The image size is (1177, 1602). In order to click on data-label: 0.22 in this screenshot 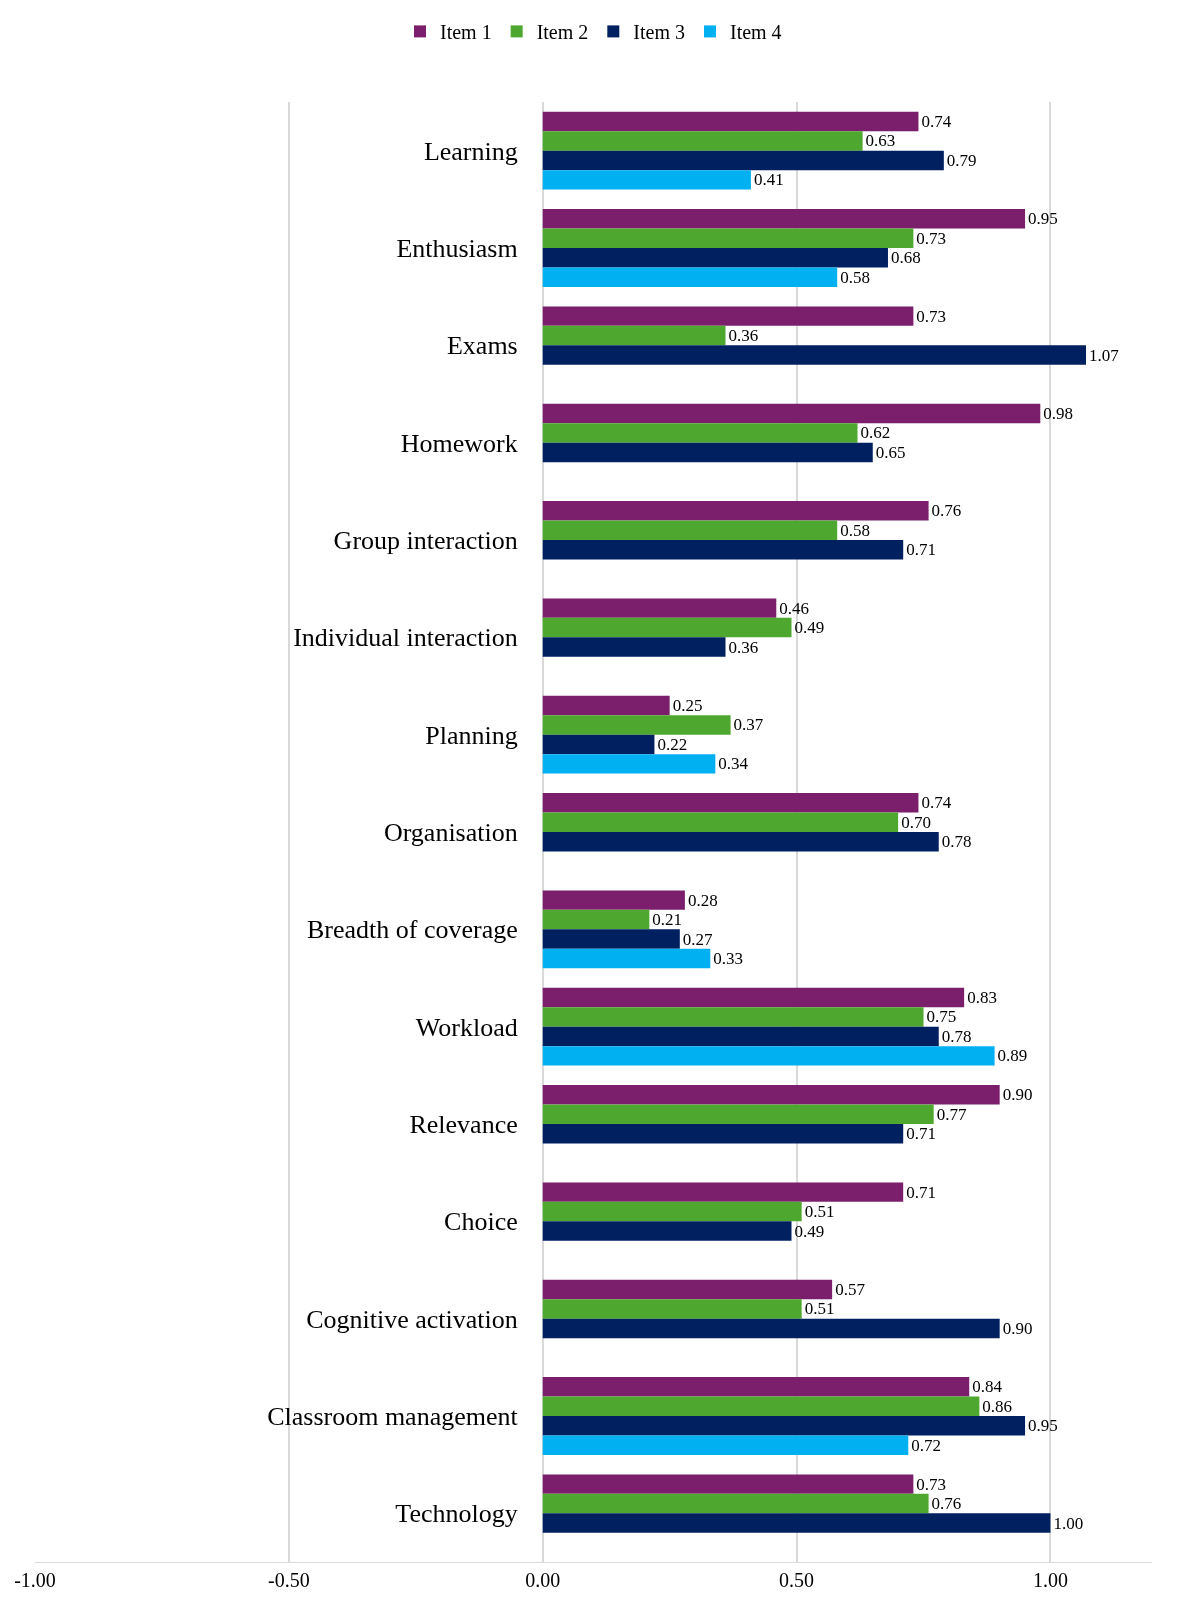, I will do `click(672, 744)`.